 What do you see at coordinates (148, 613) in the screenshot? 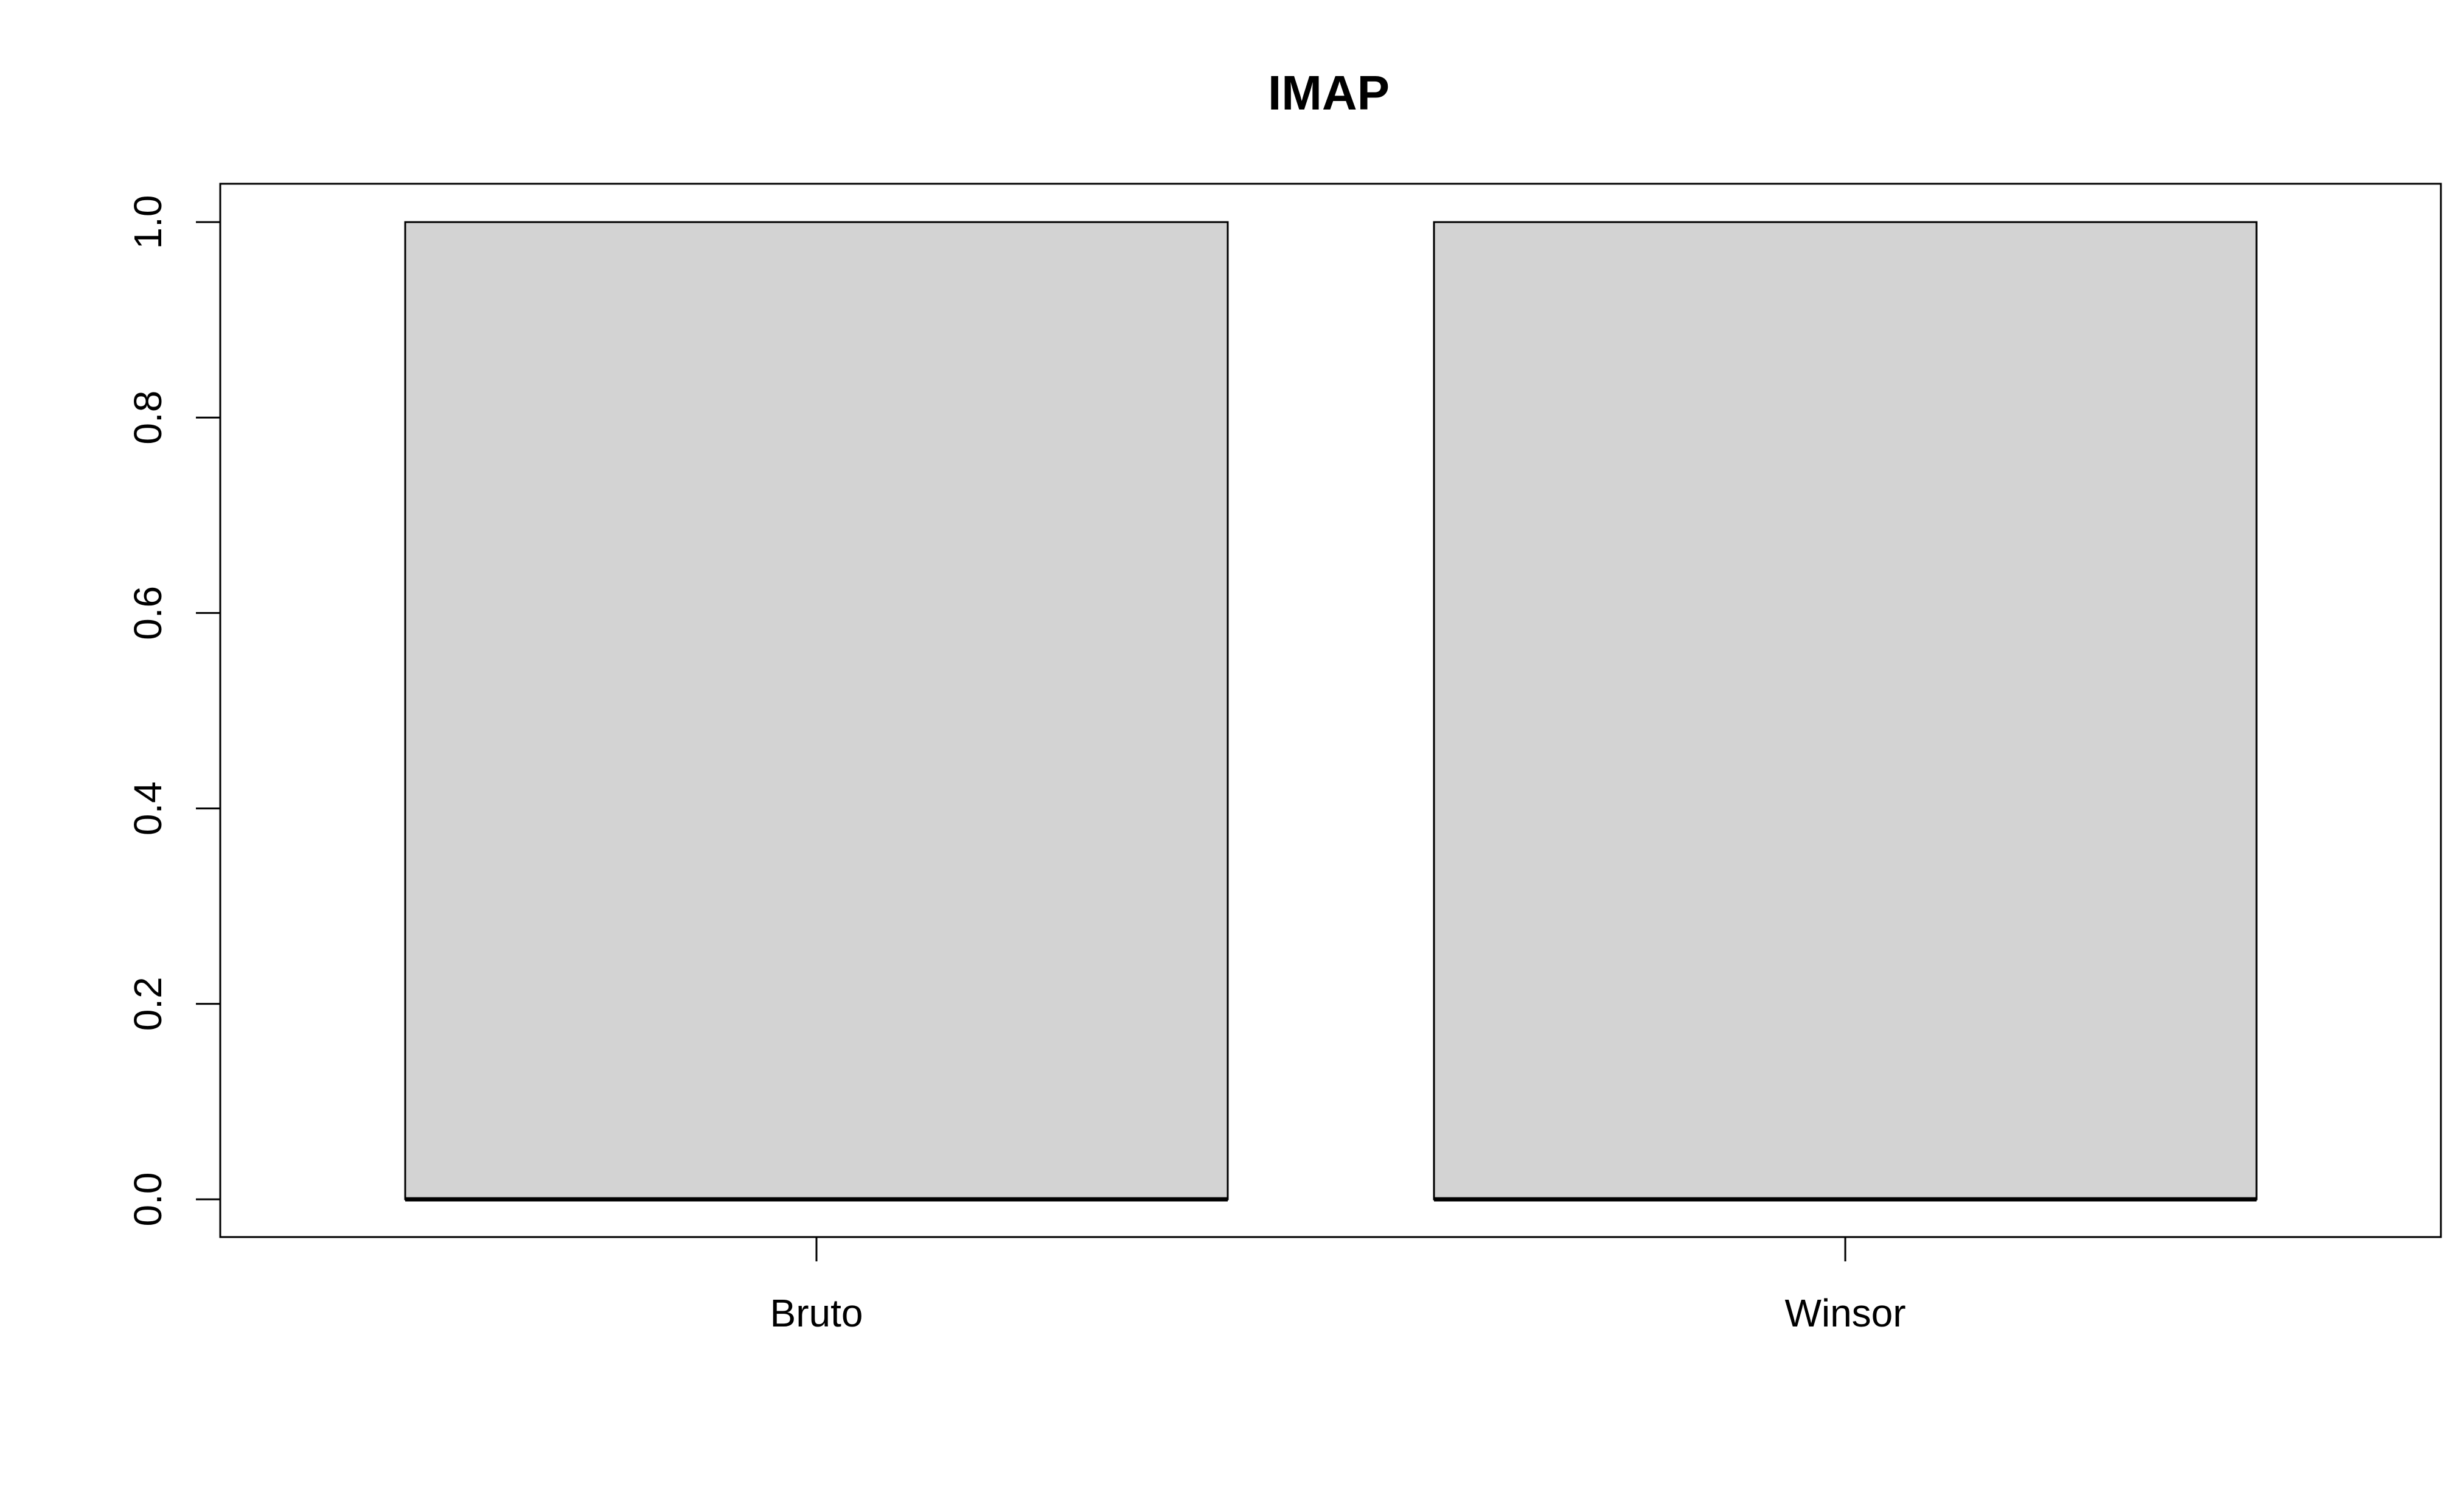
I see `y-tick-label: 0.6` at bounding box center [148, 613].